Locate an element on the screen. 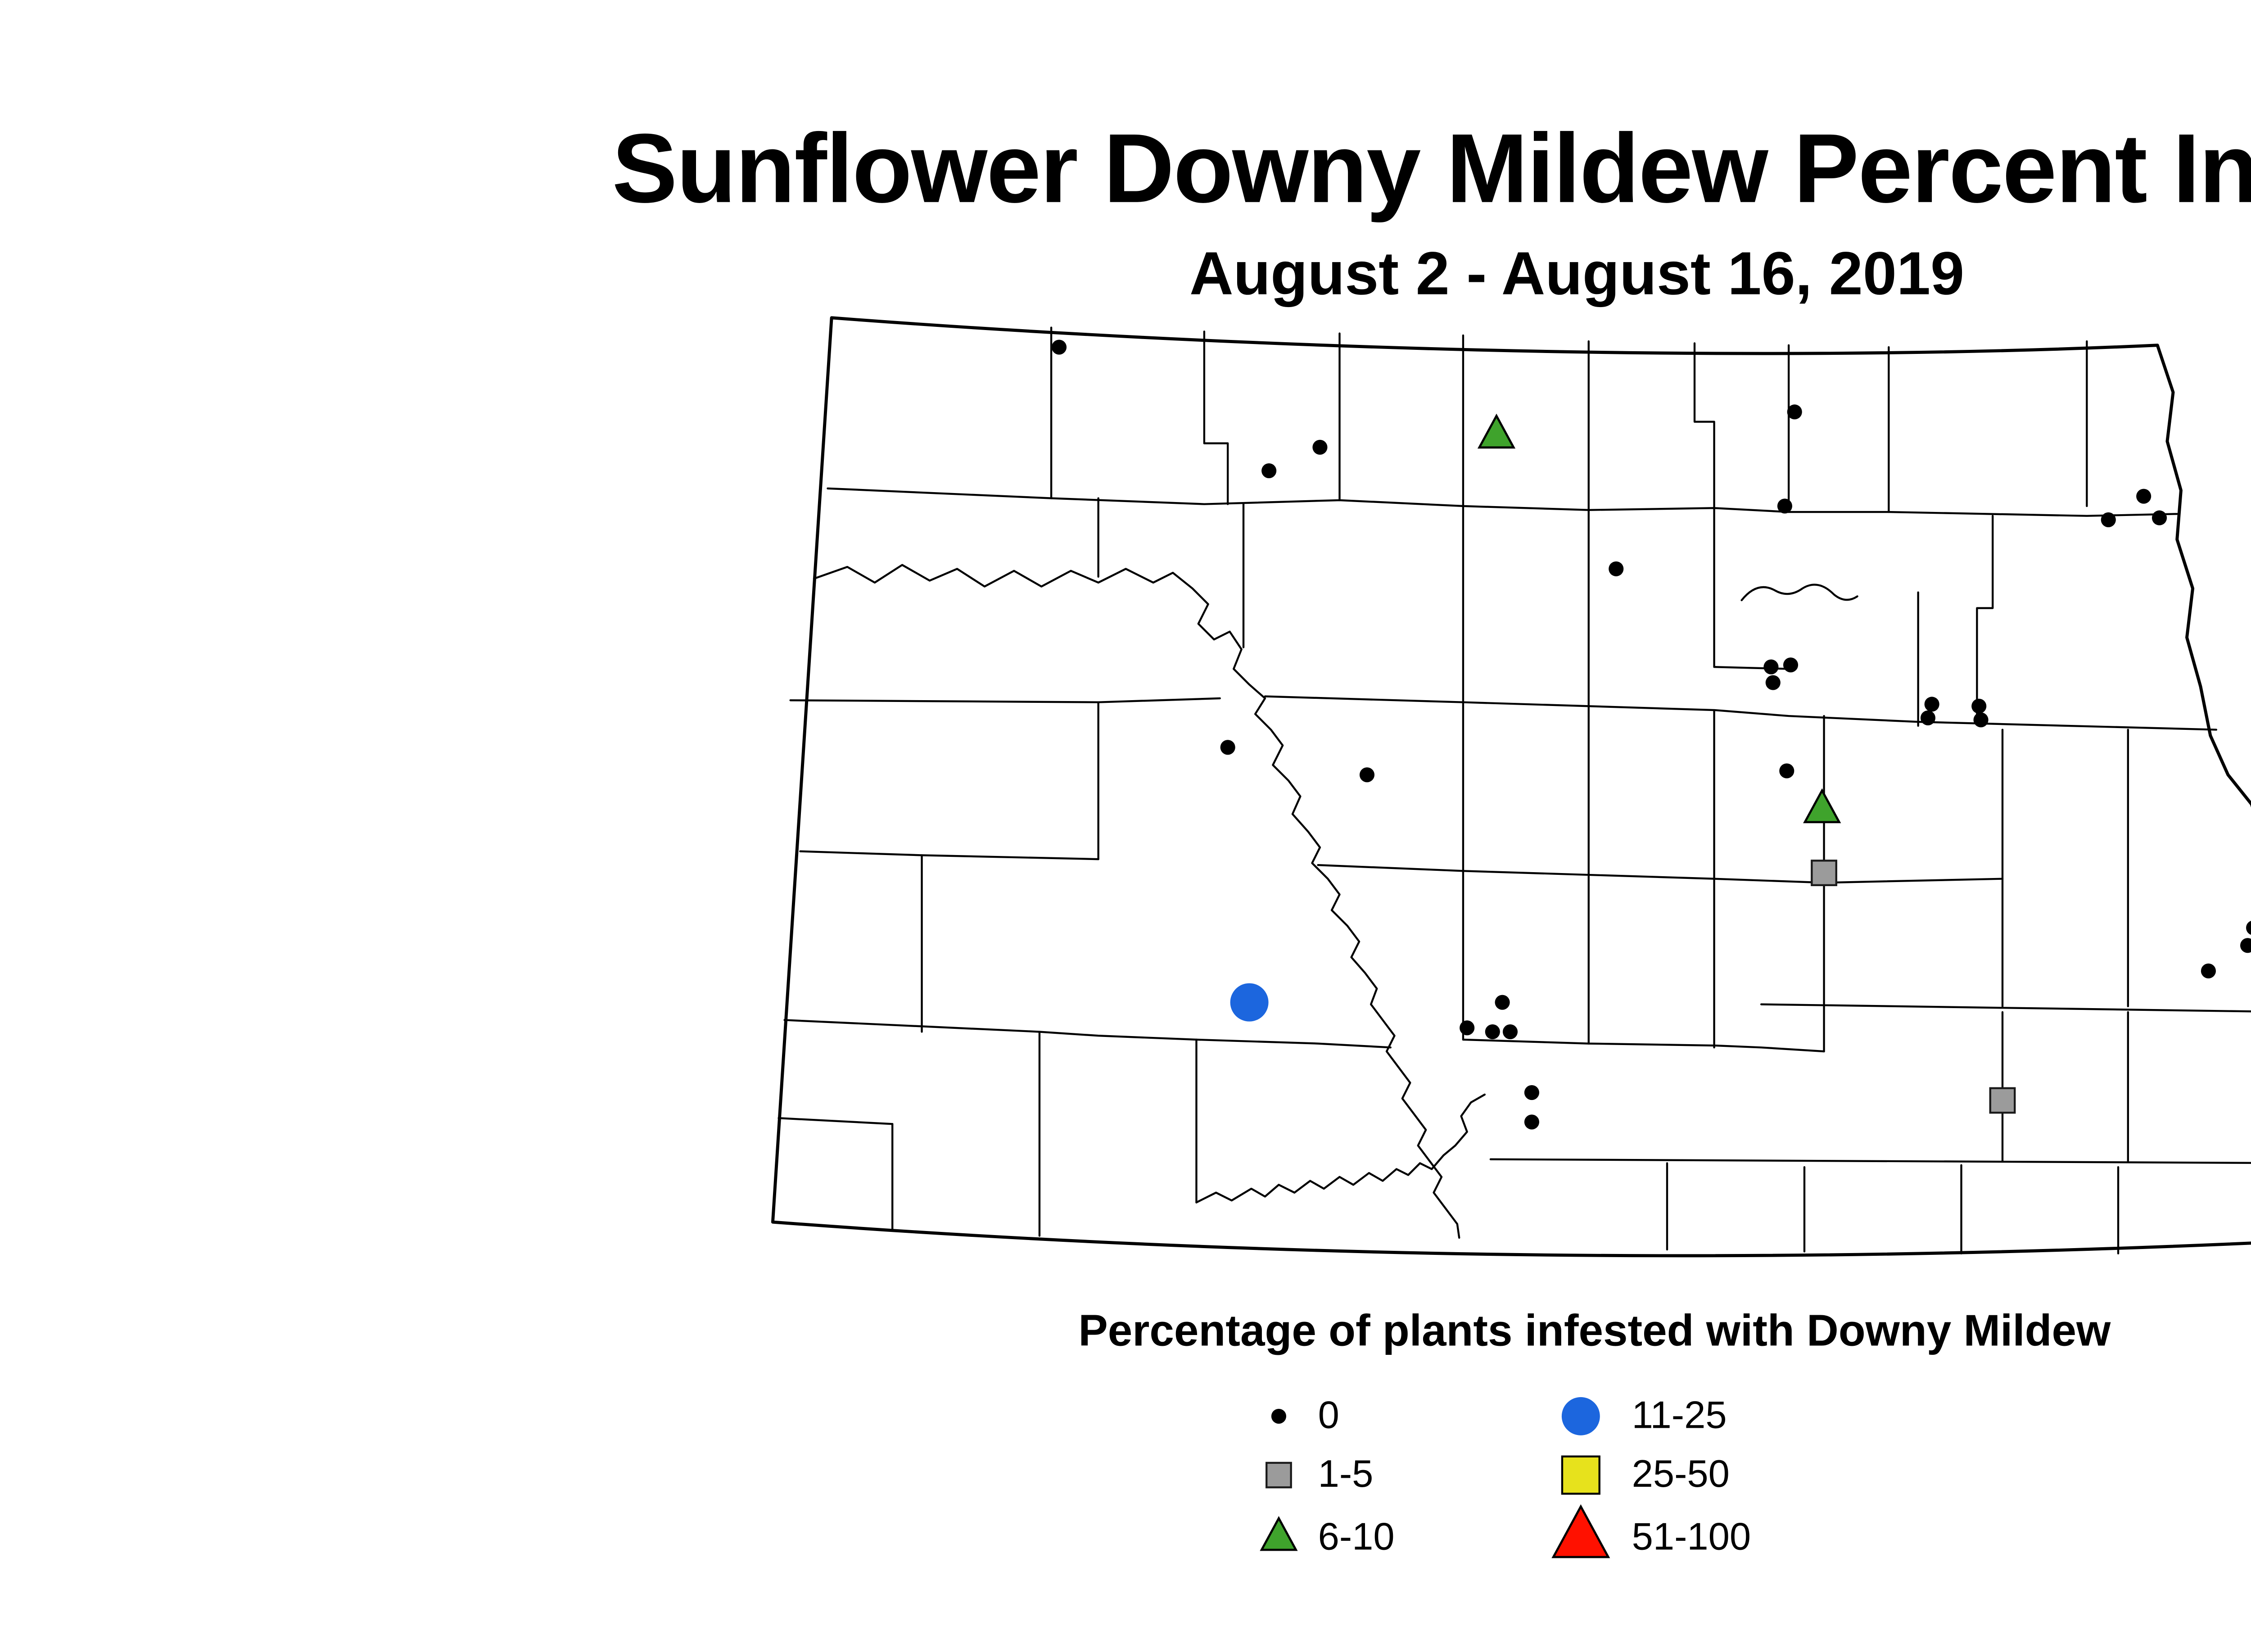 Image resolution: width=2251 pixels, height=1652 pixels. green-triangle-icon is located at coordinates (1279, 1533).